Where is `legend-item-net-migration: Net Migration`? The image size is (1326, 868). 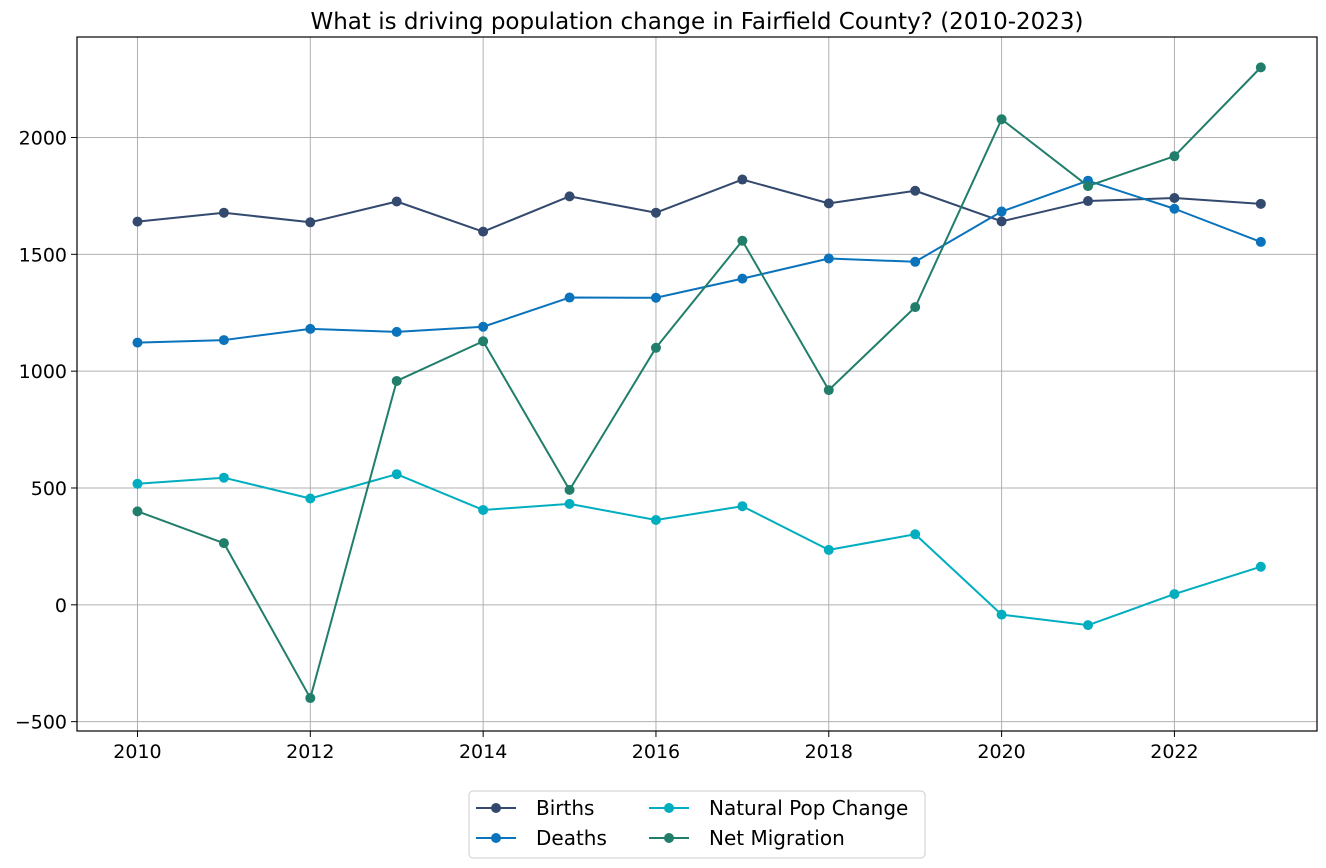 legend-item-net-migration: Net Migration is located at coordinates (747, 838).